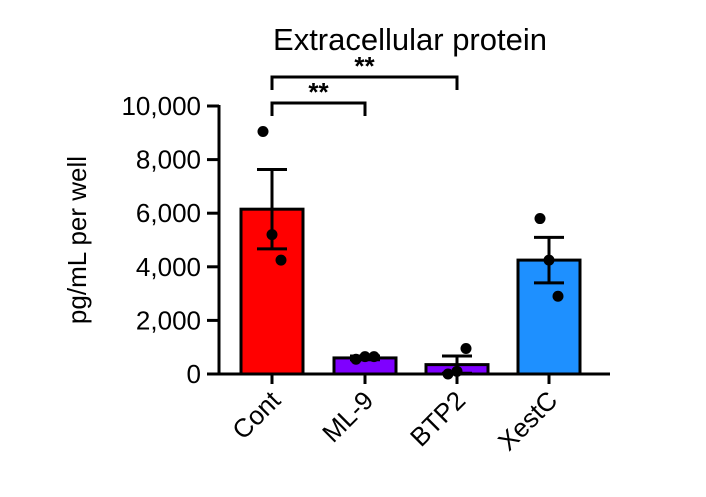  I want to click on x-ticks-group: Cont ML-9 BTP2 XestC, so click(394, 415).